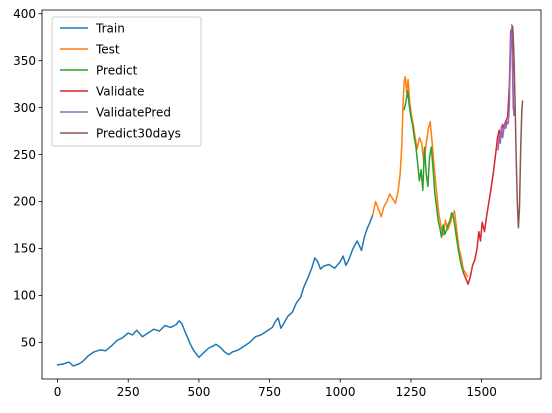 The image size is (552, 413). What do you see at coordinates (24, 296) in the screenshot?
I see `y-tick-label: 100` at bounding box center [24, 296].